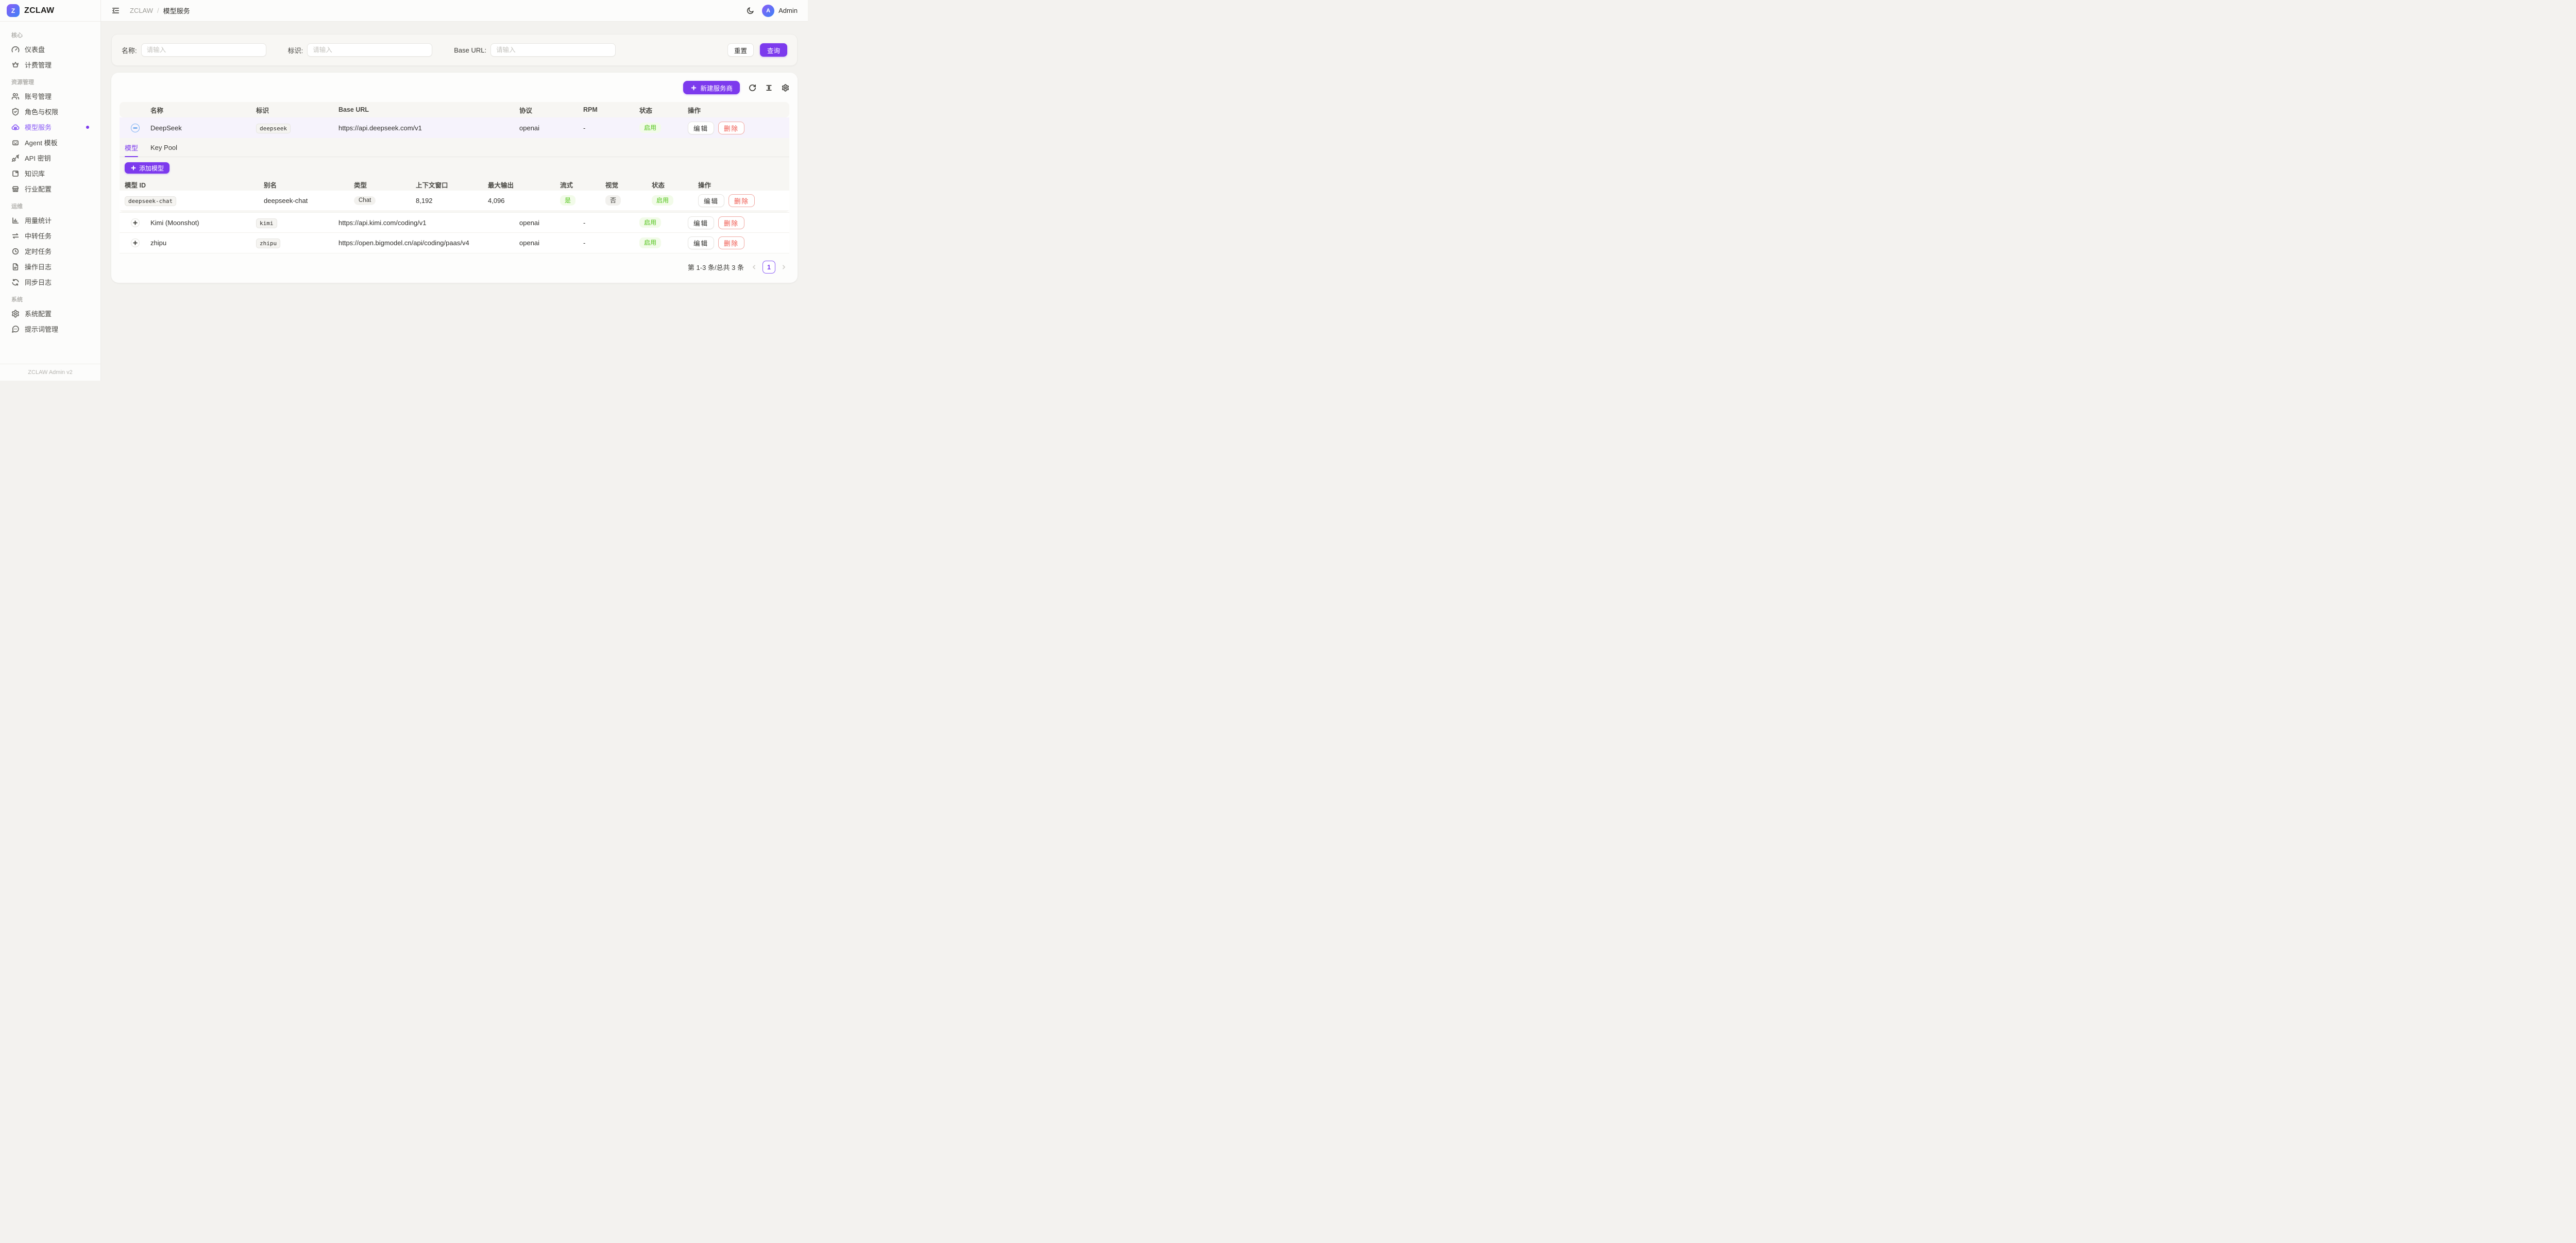 The width and height of the screenshot is (2576, 1243). Describe the element at coordinates (142, 10) in the screenshot. I see `breadcrumb-root: ZCLAW` at that location.